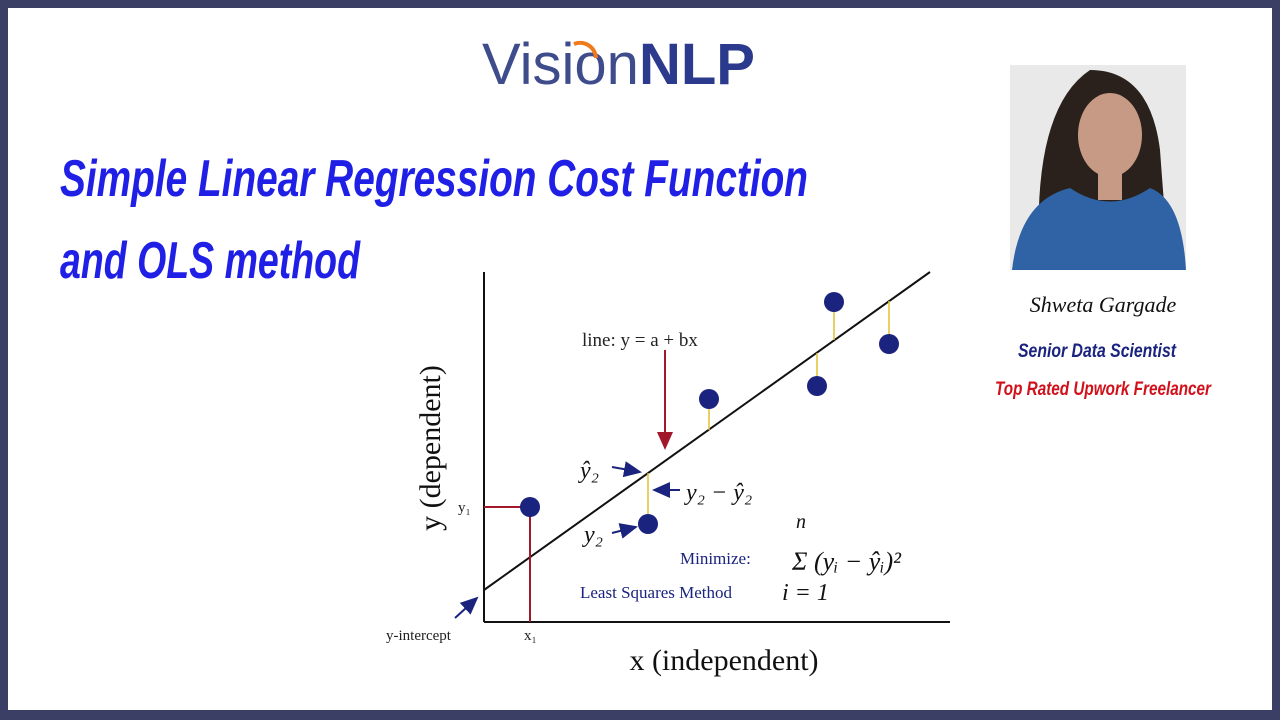 This screenshot has height=720, width=1280. I want to click on sum-expression: Σ (yᵢ − ŷᵢ)², so click(846, 561).